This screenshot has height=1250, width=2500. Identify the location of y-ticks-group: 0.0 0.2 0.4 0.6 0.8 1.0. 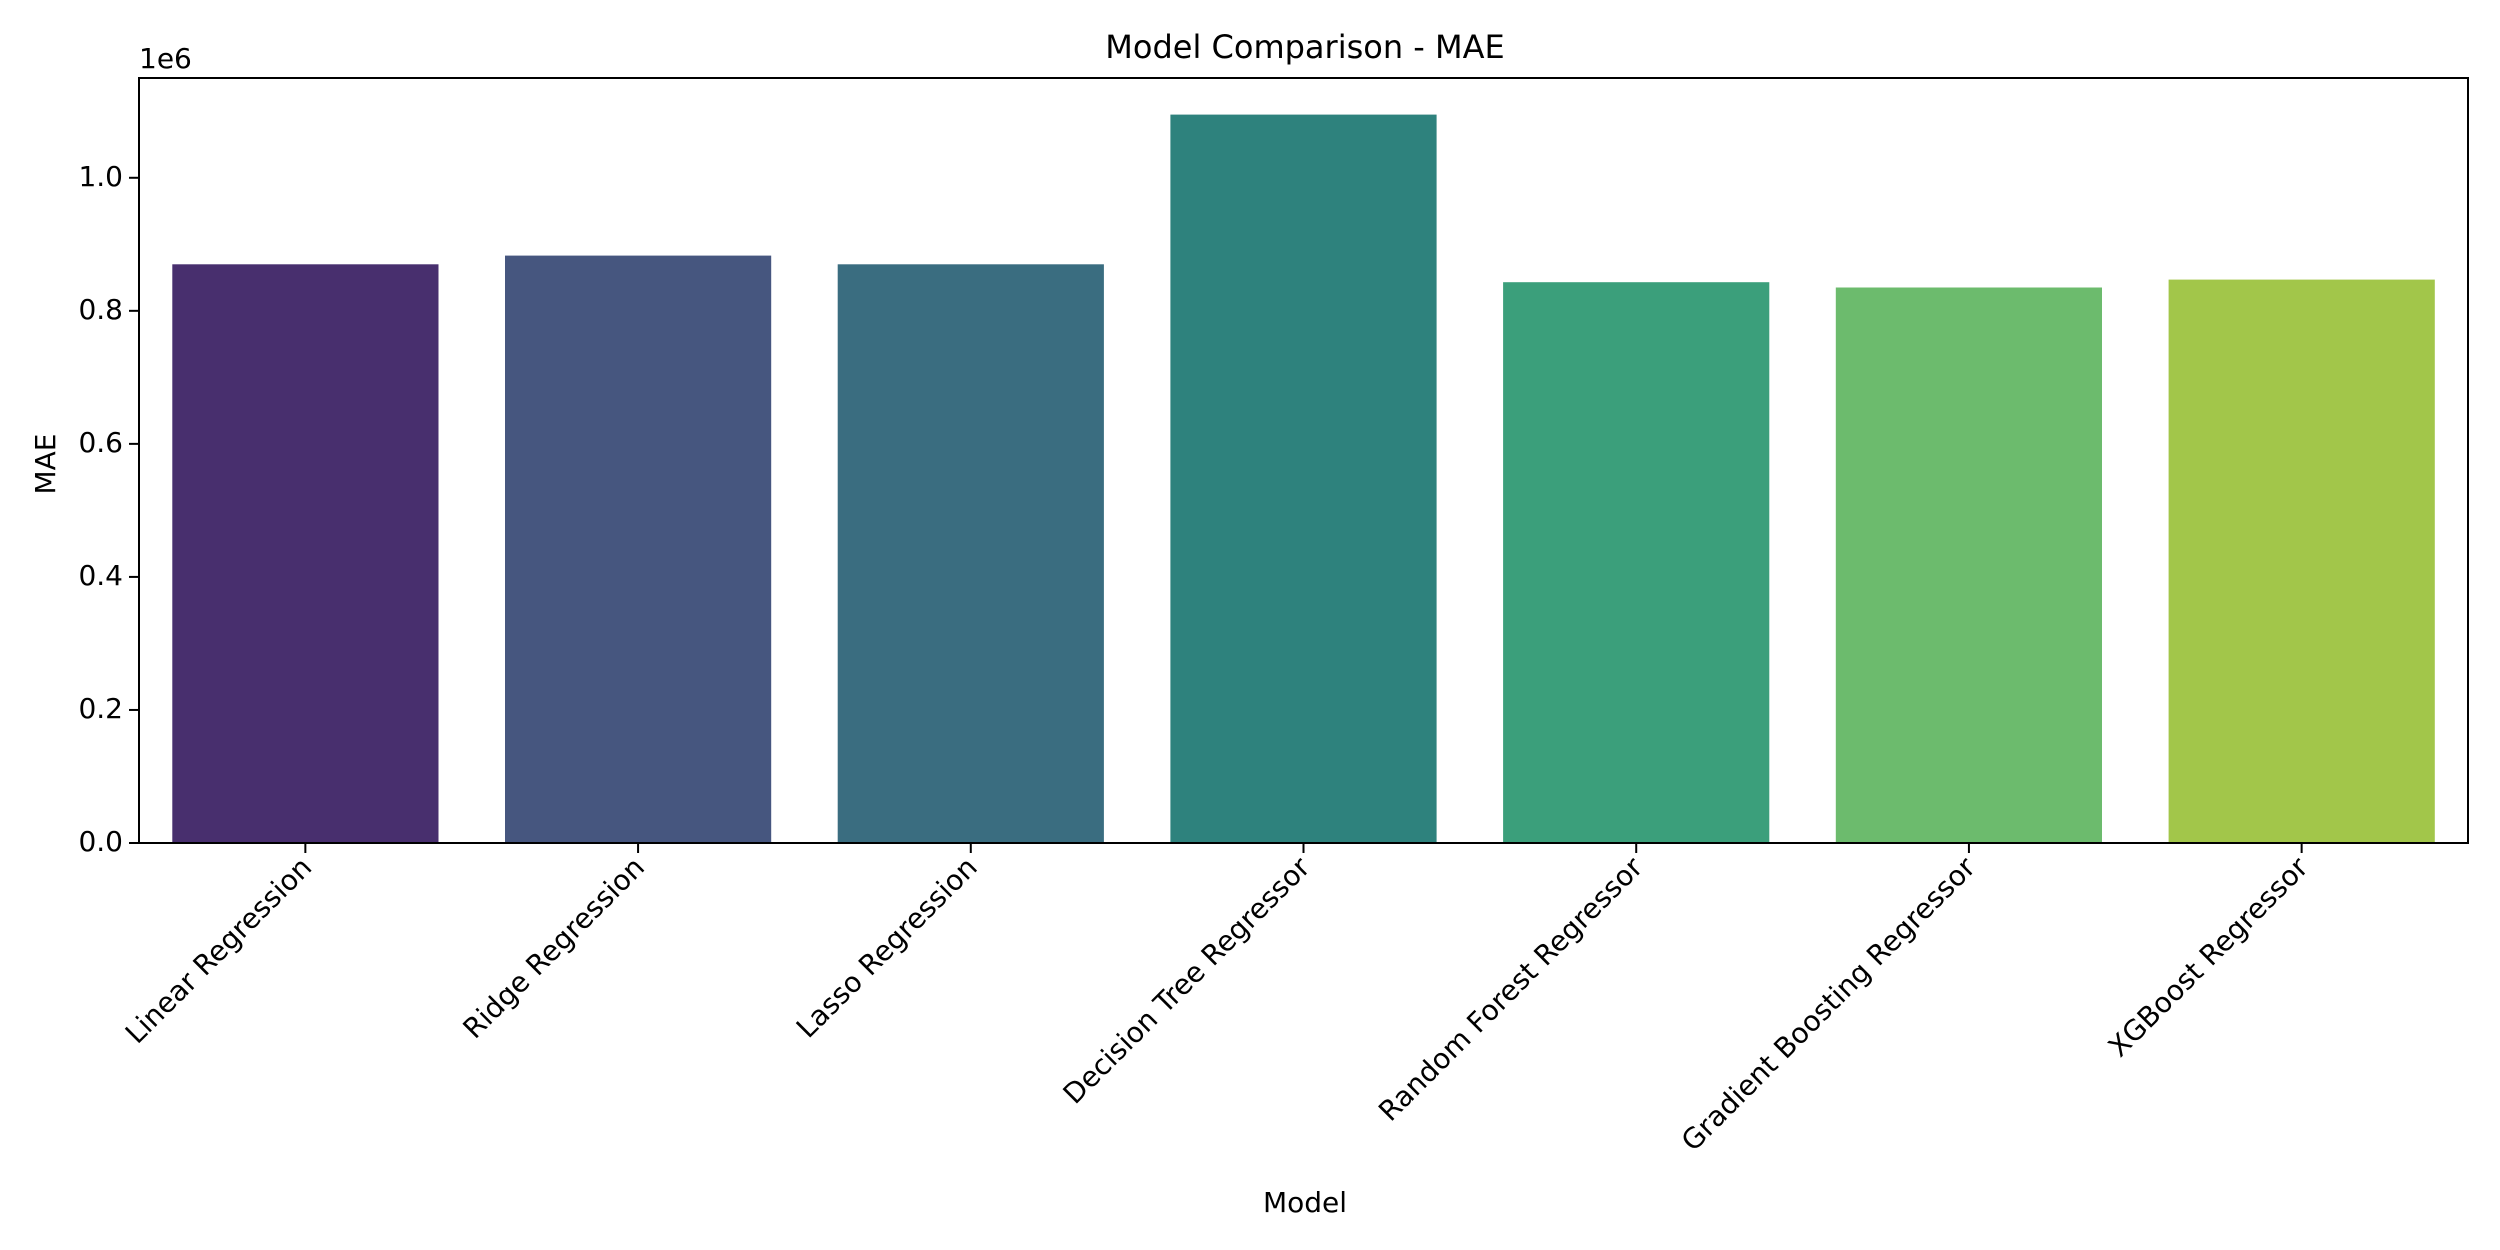
(108, 509).